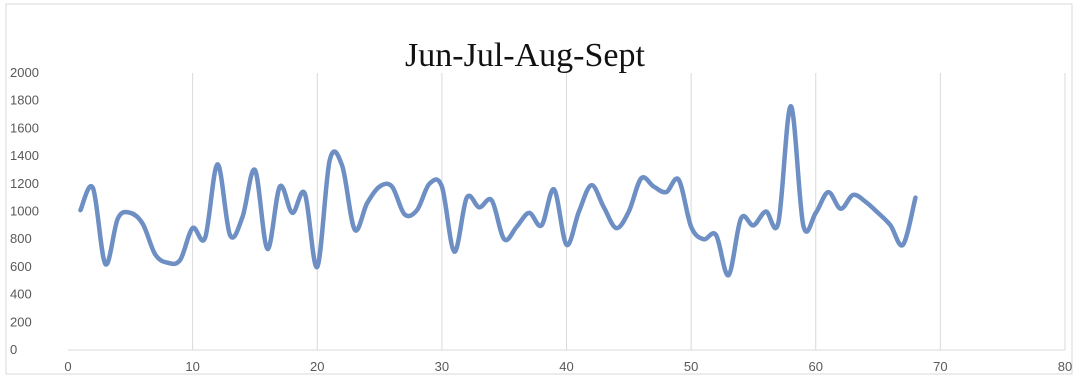  Describe the element at coordinates (317, 366) in the screenshot. I see `x-tick-label: 20` at that location.